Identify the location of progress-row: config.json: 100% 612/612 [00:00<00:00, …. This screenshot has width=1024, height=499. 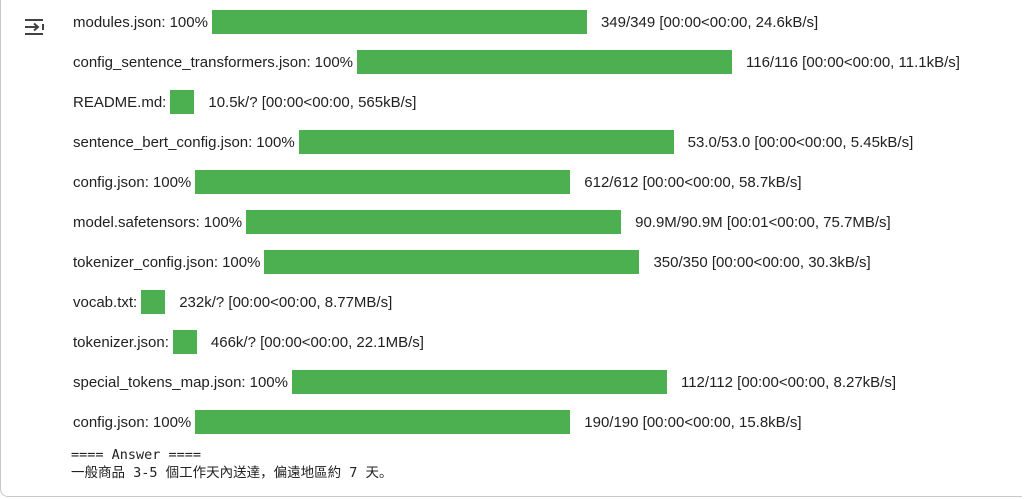
(437, 182).